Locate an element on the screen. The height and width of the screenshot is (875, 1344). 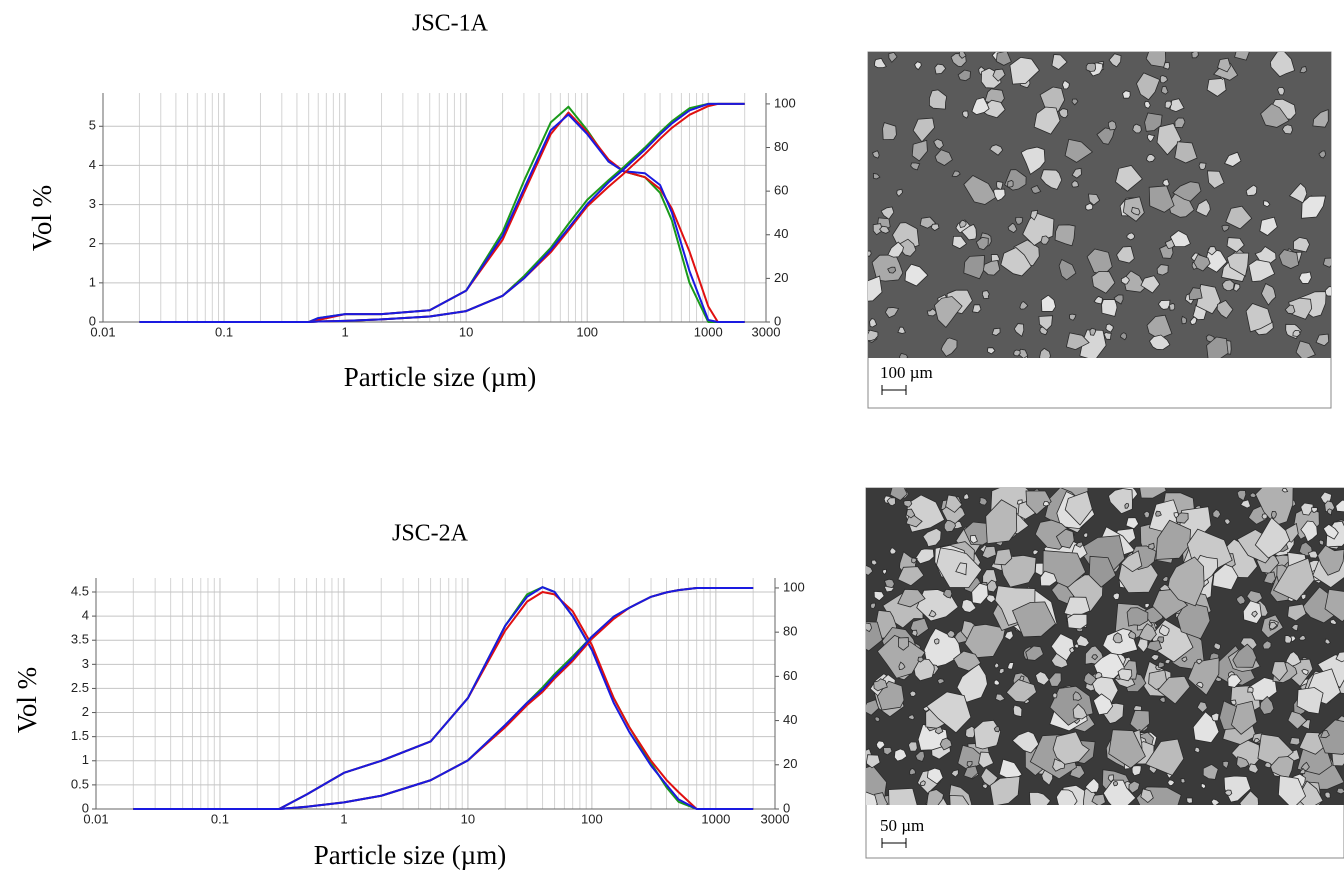
sem-image is located at coordinates (1105, 646).